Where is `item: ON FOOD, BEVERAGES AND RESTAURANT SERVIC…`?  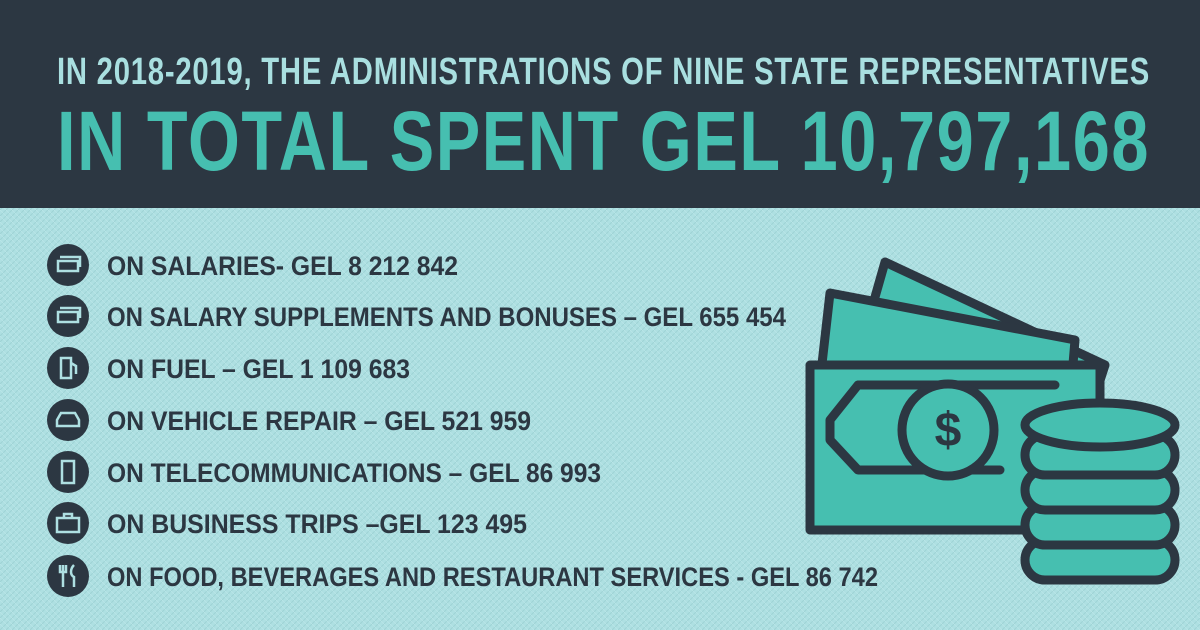
item: ON FOOD, BEVERAGES AND RESTAURANT SERVIC… is located at coordinates (462, 576).